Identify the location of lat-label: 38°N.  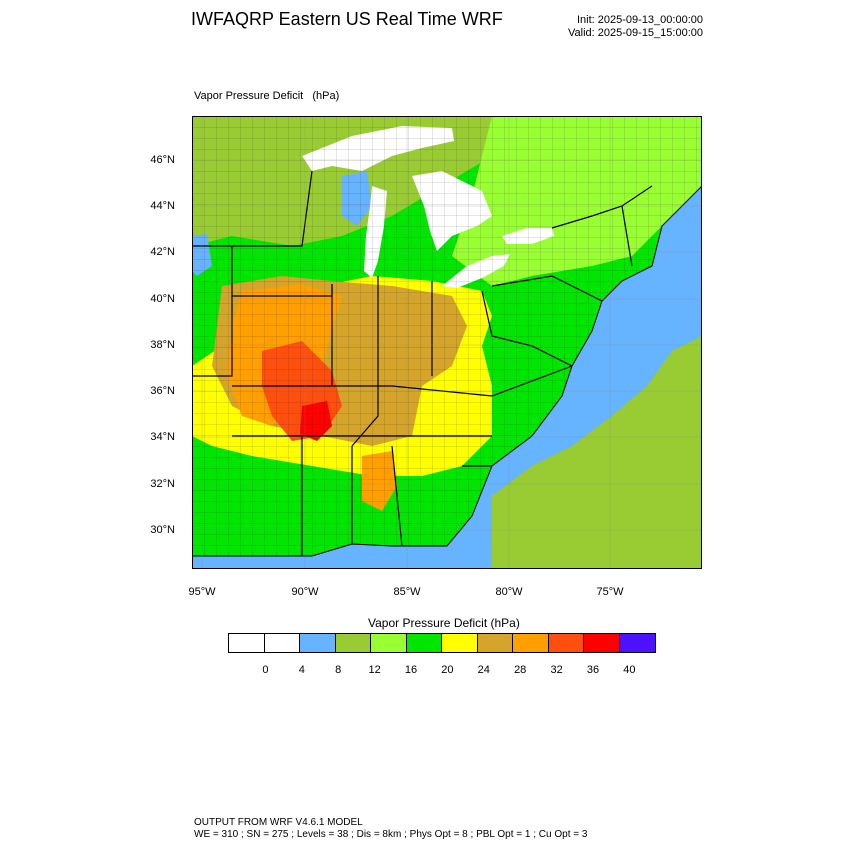
(162, 345).